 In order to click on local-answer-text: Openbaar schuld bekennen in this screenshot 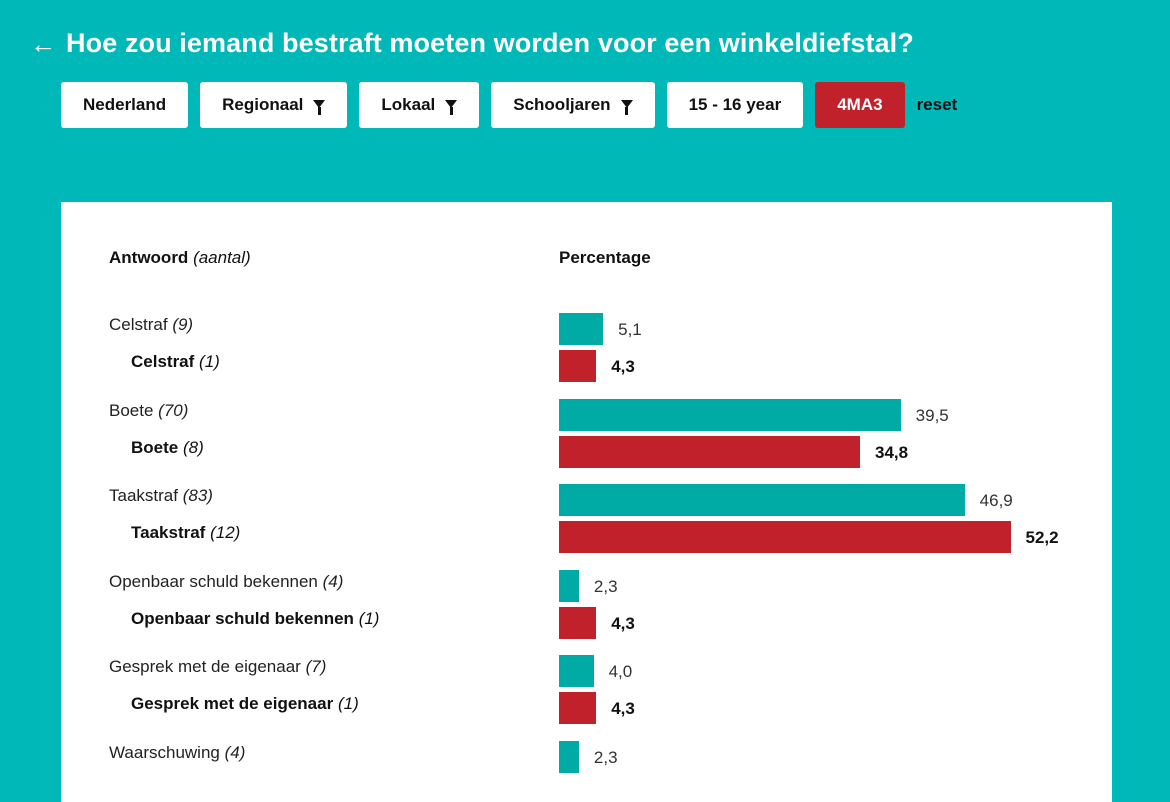, I will do `click(242, 618)`.